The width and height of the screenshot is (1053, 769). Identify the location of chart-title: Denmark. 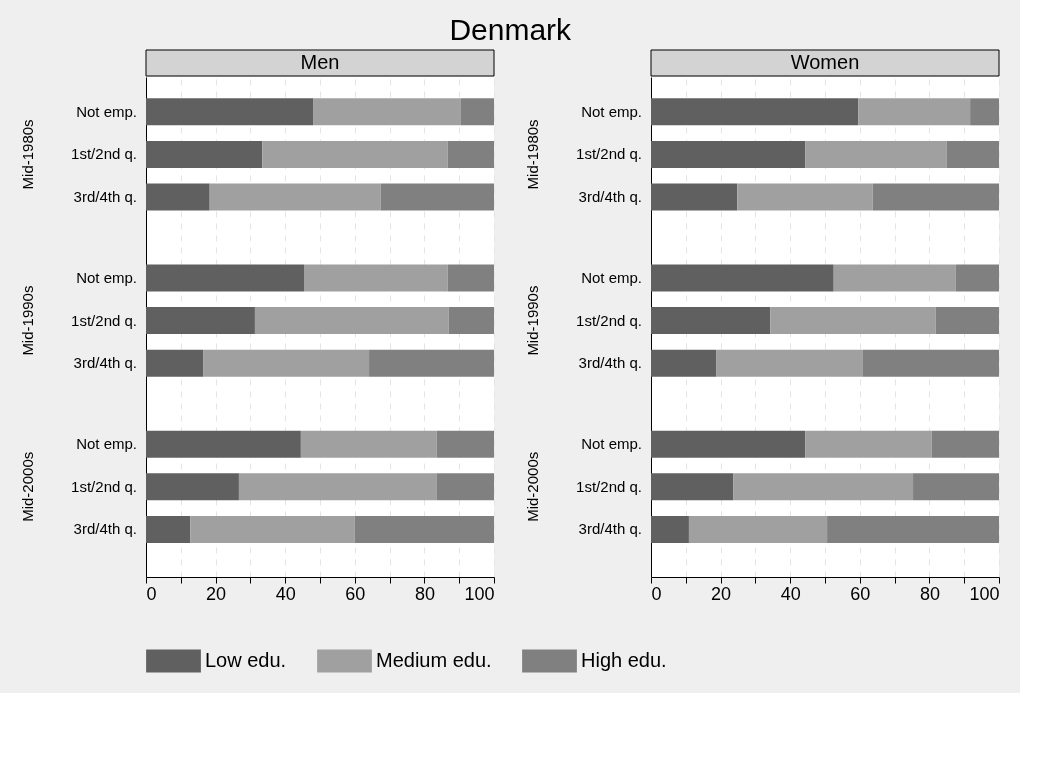
(511, 29).